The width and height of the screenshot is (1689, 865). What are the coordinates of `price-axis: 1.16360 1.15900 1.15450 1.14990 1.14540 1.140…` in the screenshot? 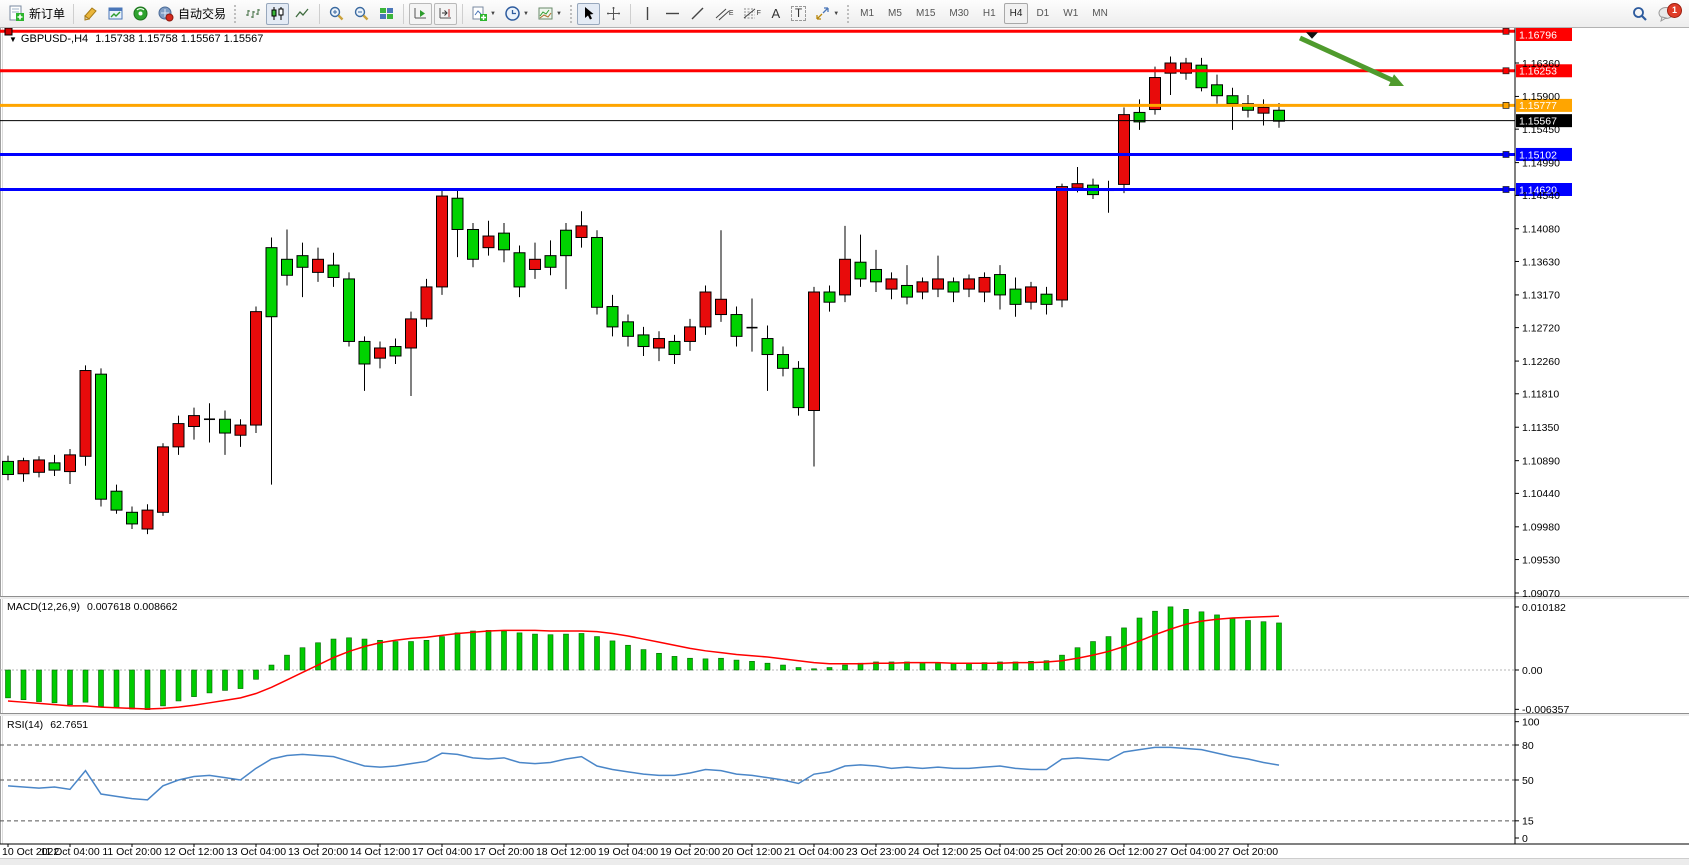 It's located at (1541, 436).